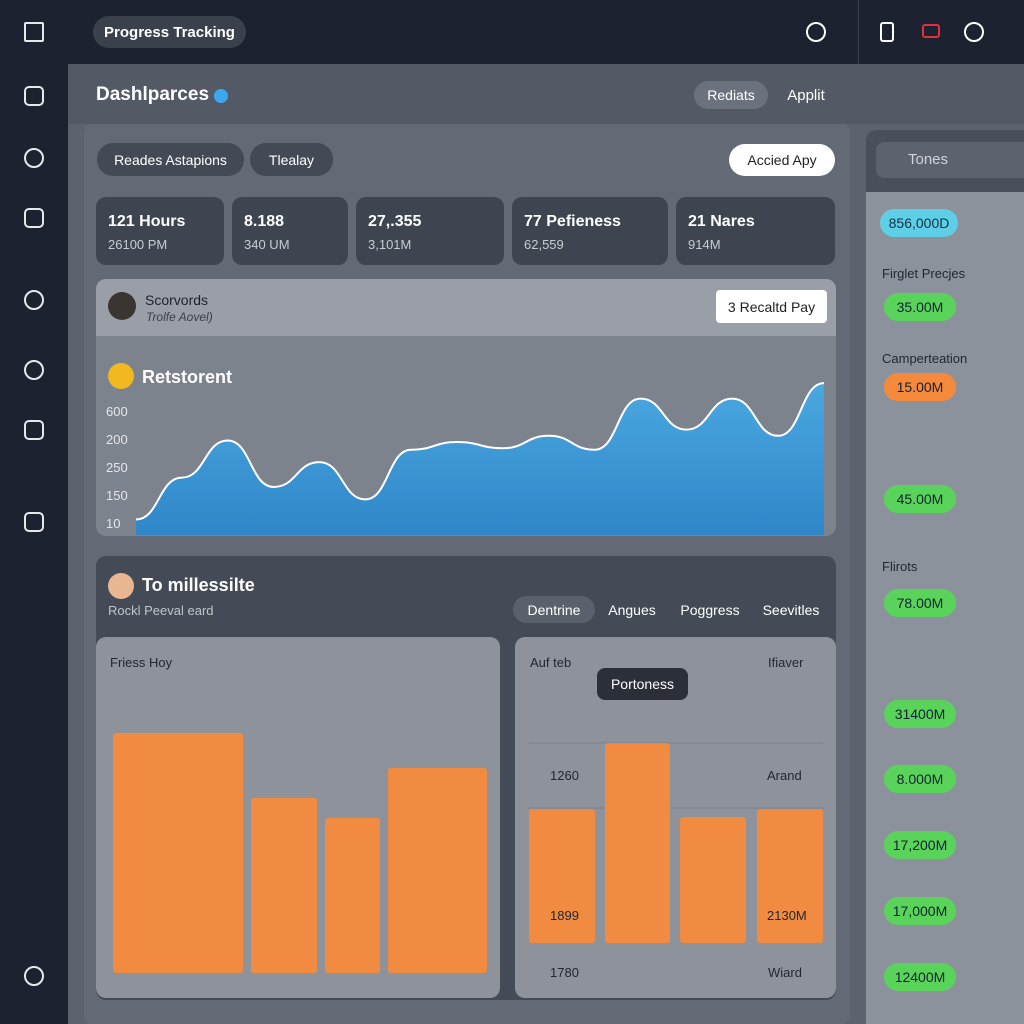 This screenshot has height=1024, width=1024. I want to click on value-pill: 31400M, so click(920, 714).